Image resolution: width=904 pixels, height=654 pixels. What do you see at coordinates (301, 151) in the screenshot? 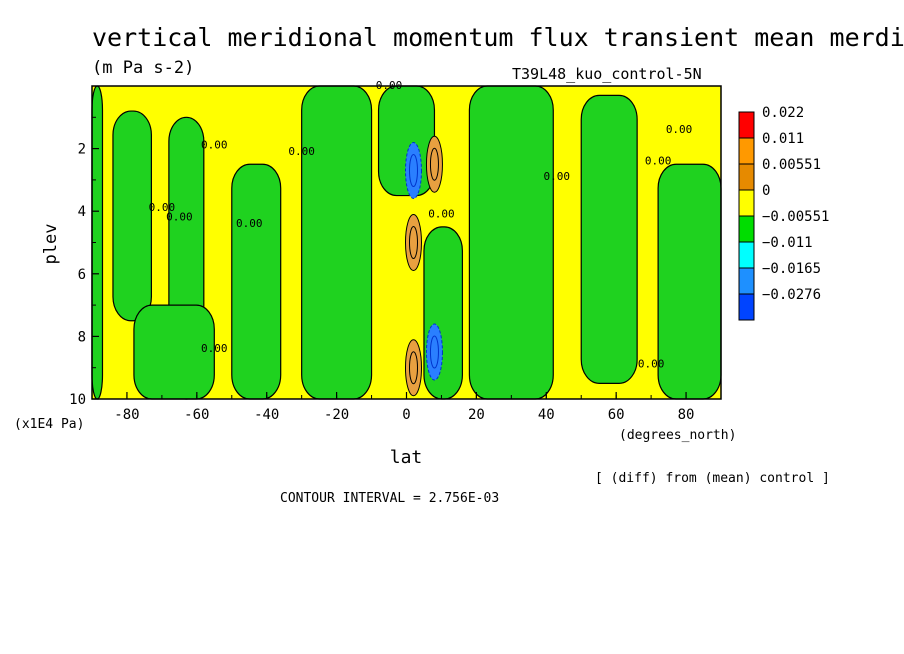
I see `contour-label-6: 0.00` at bounding box center [301, 151].